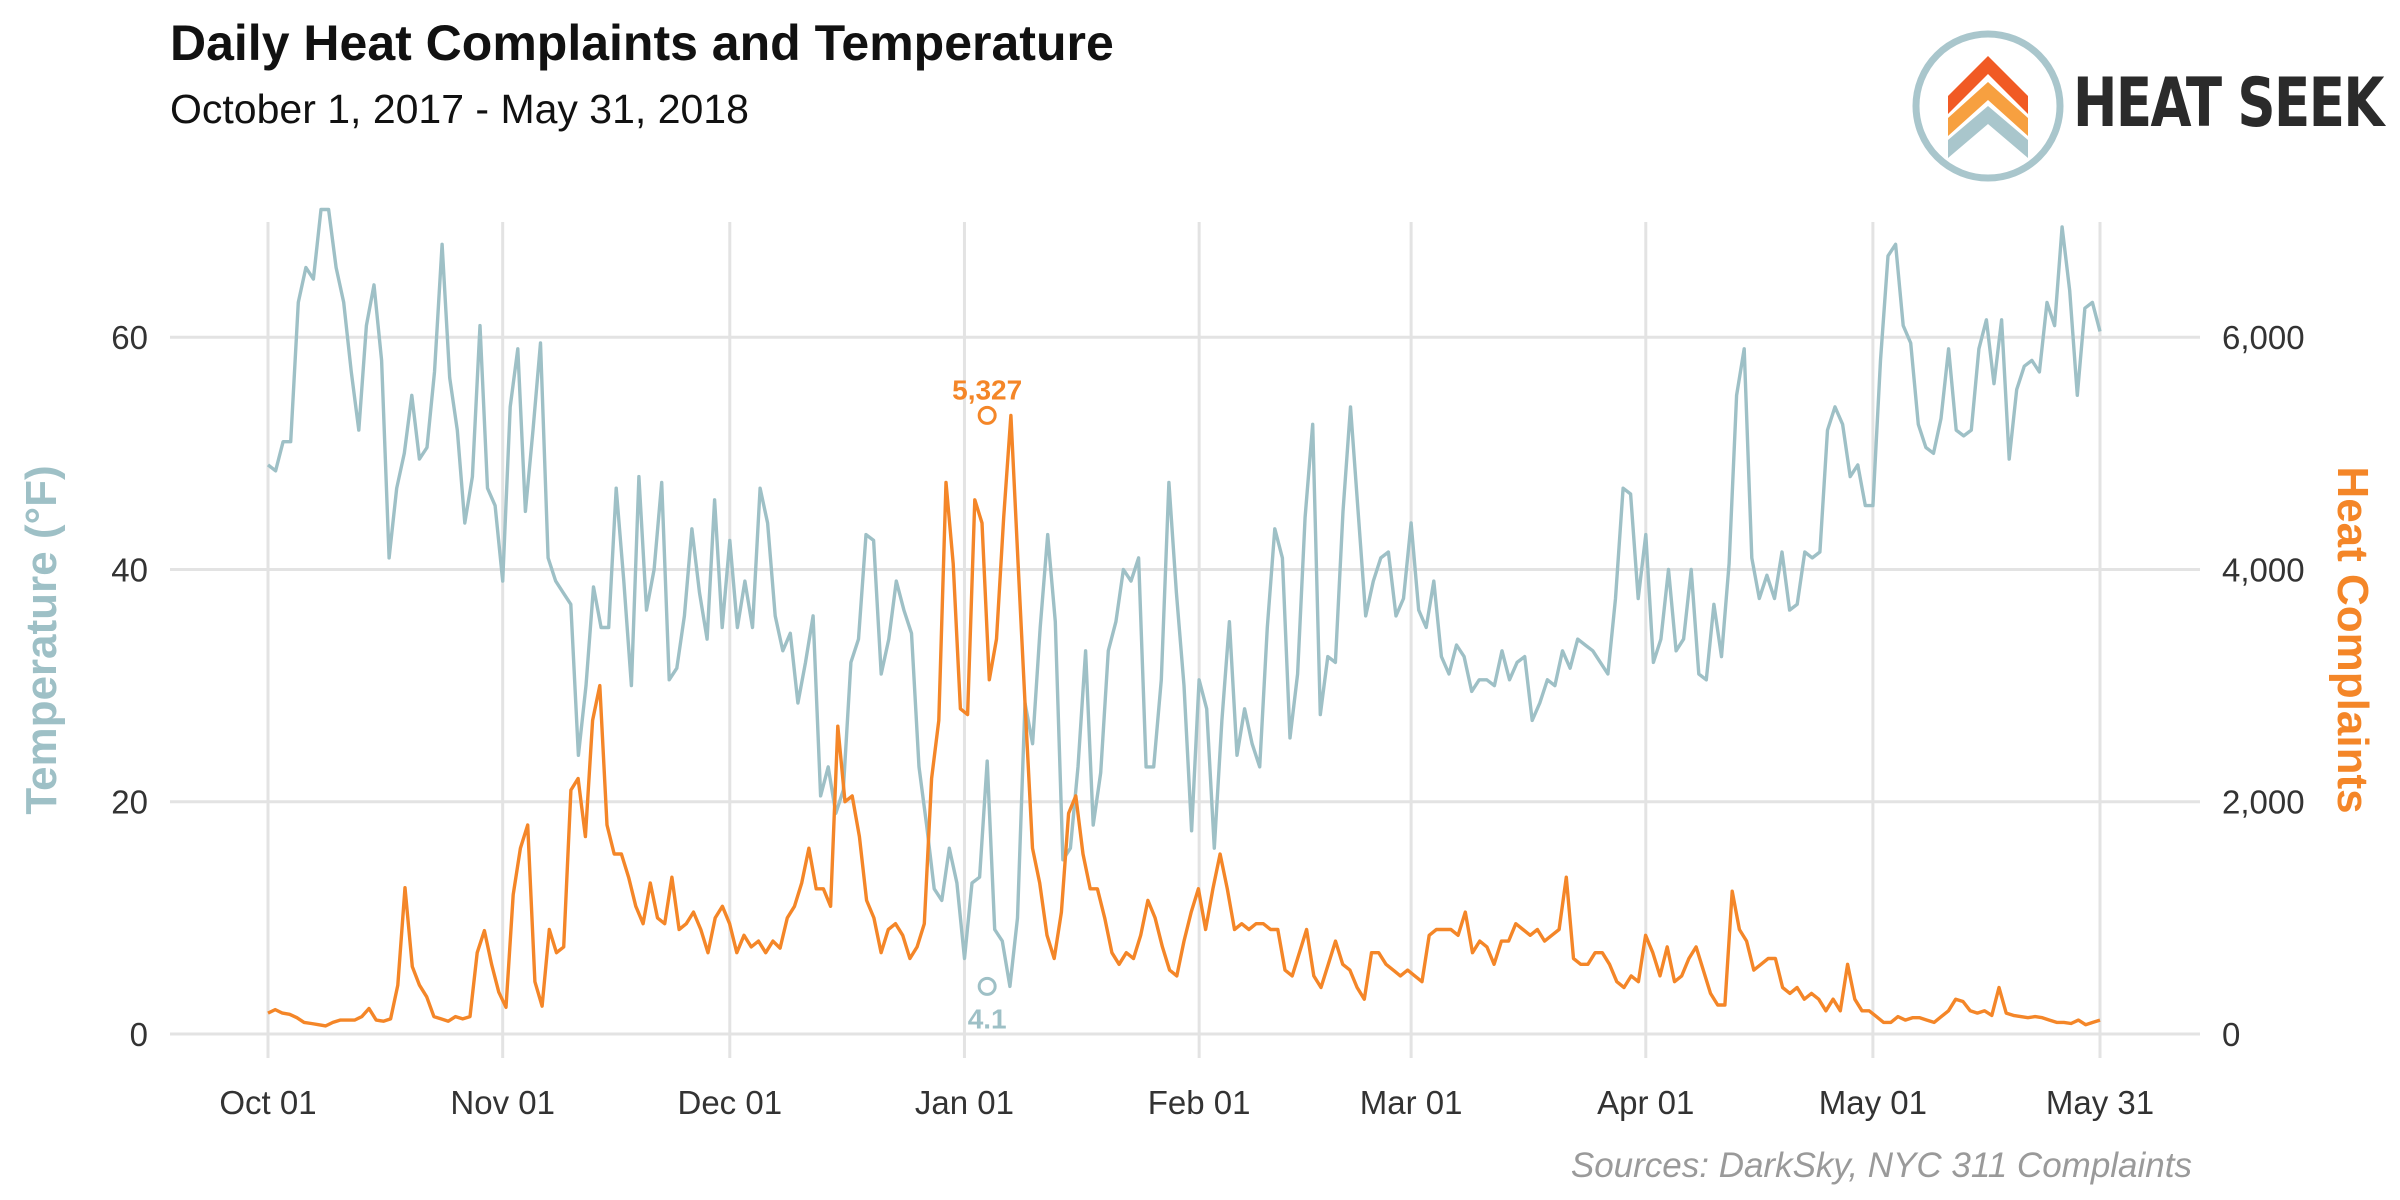 The image size is (2400, 1200). I want to click on x-tick-label: May 01, so click(1873, 1102).